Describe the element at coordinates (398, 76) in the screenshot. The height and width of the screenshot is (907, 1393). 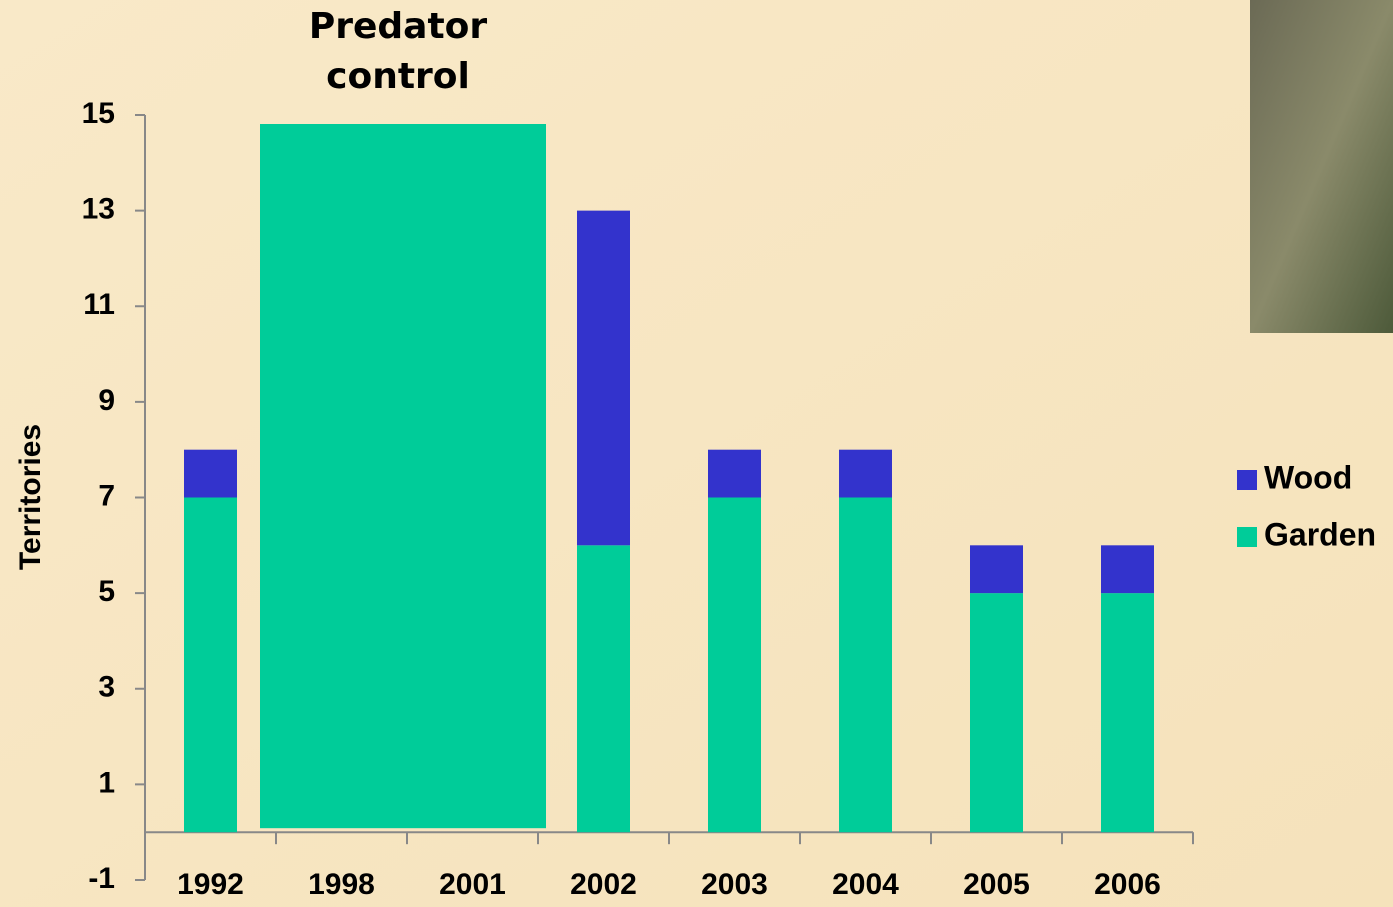
I see `annotation-line: control` at that location.